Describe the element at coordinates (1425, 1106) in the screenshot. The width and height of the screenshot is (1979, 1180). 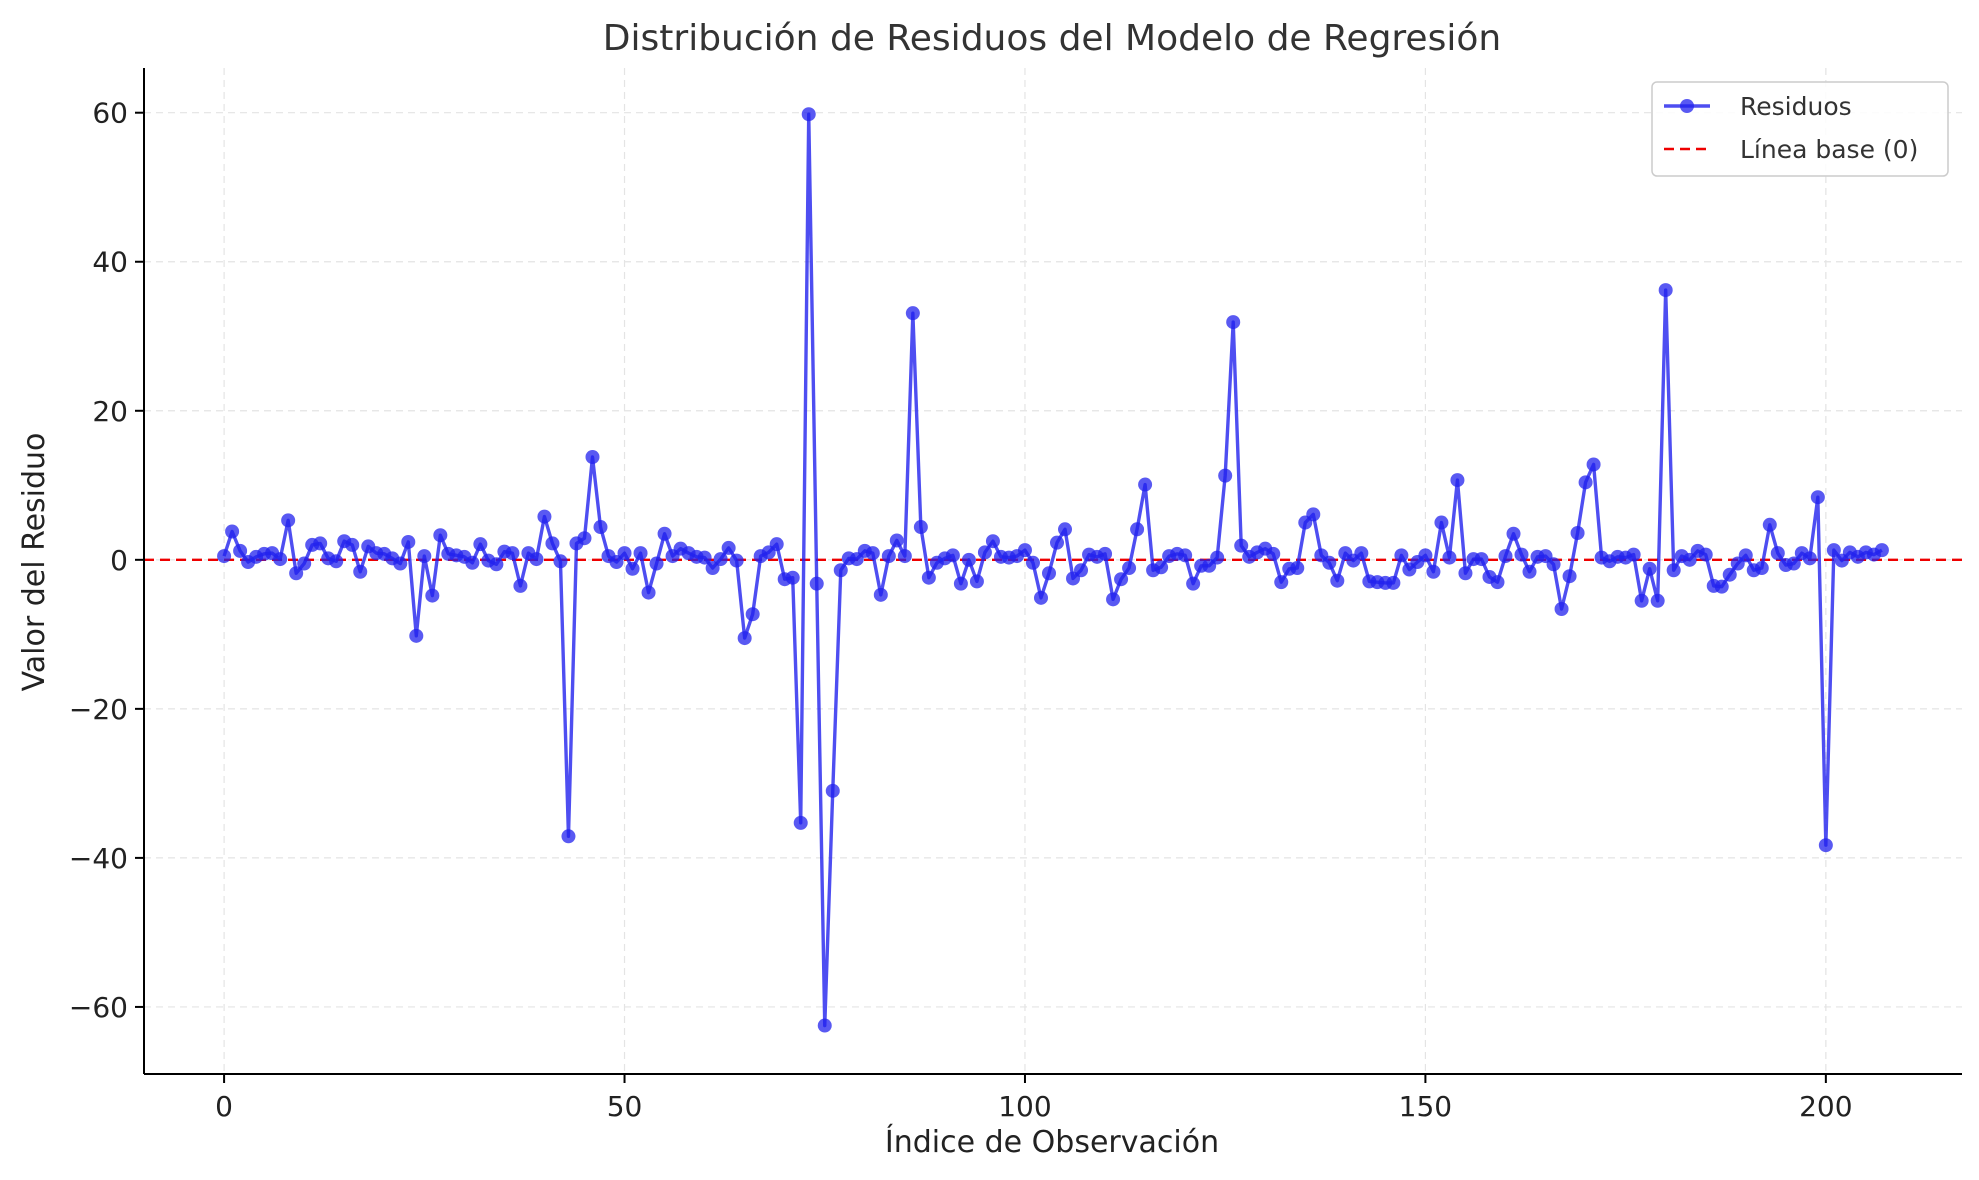
I see `x-tick-label: 150` at that location.